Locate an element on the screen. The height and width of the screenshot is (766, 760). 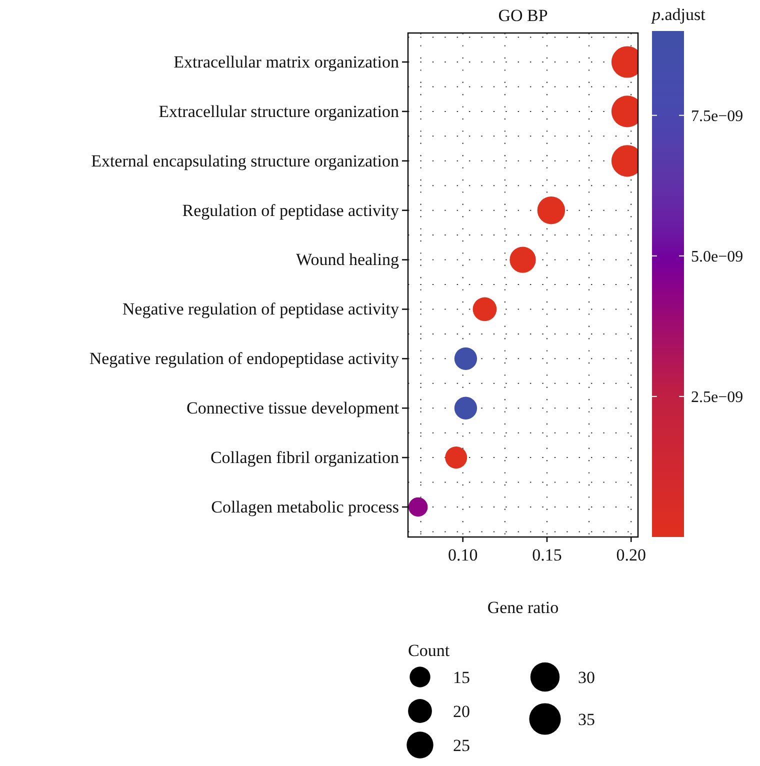
y-tick-label: Wound healing is located at coordinates (348, 260).